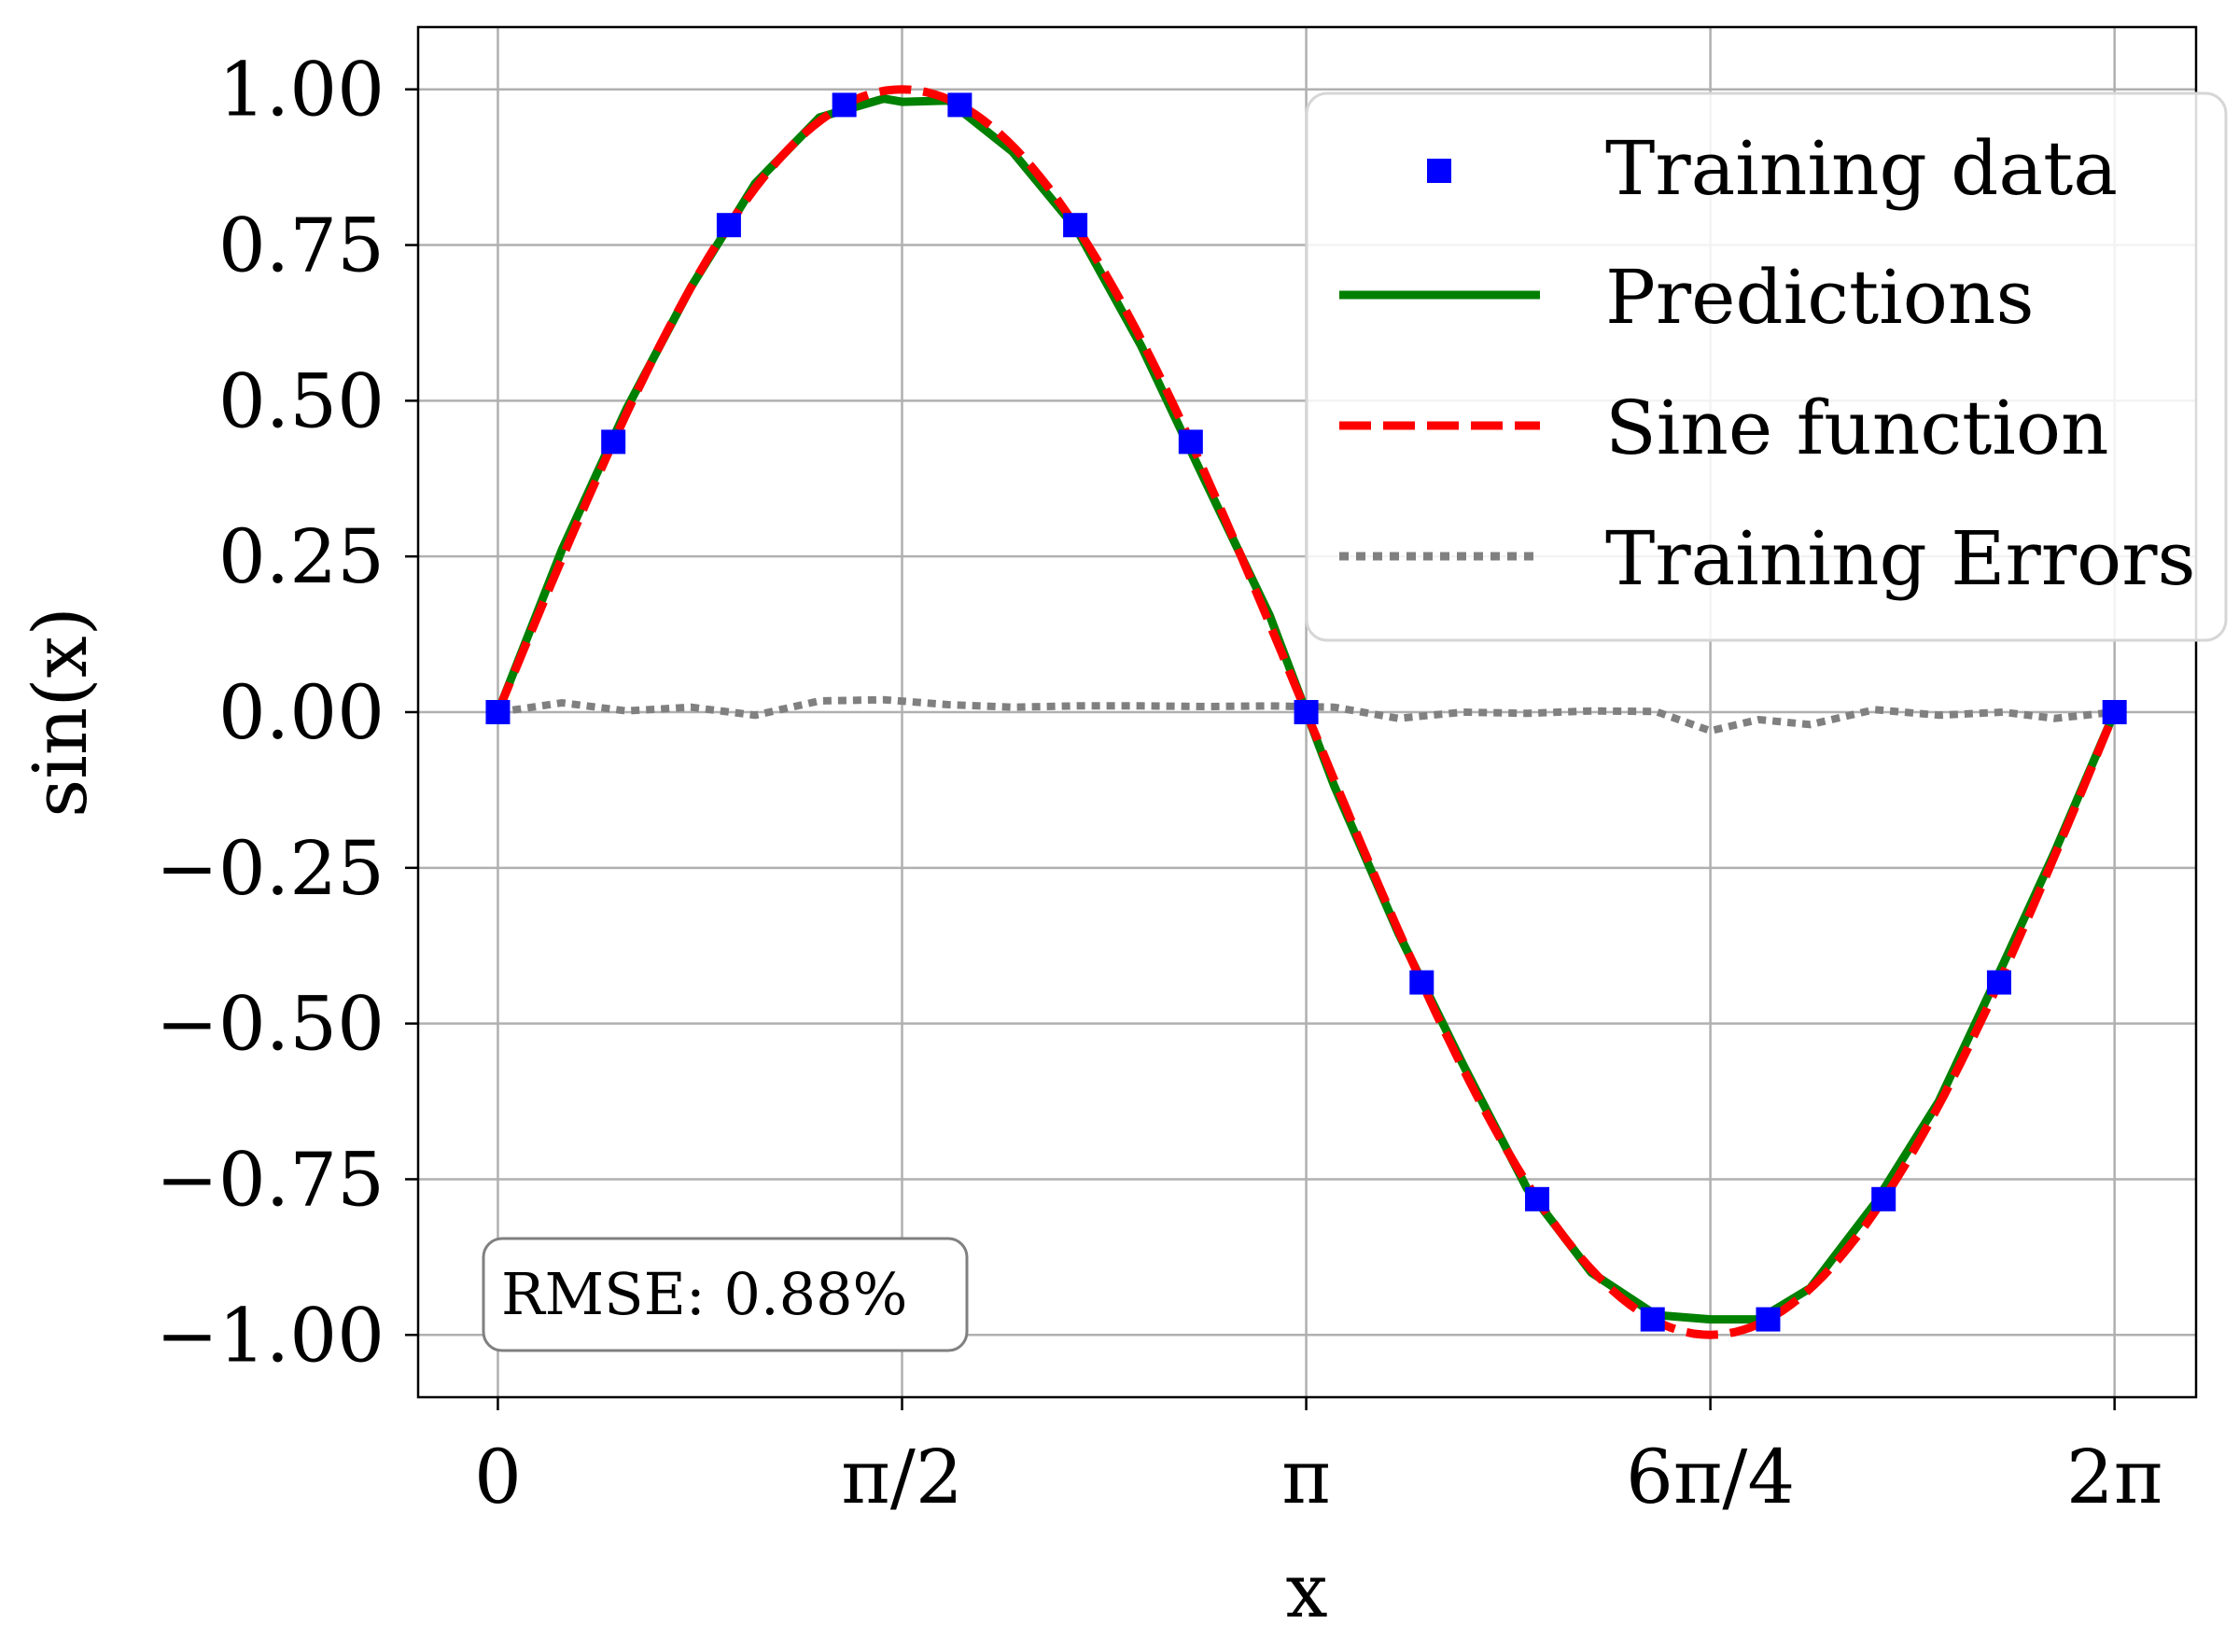  I want to click on rmse-label: RMSE: 0.88%, so click(704, 1294).